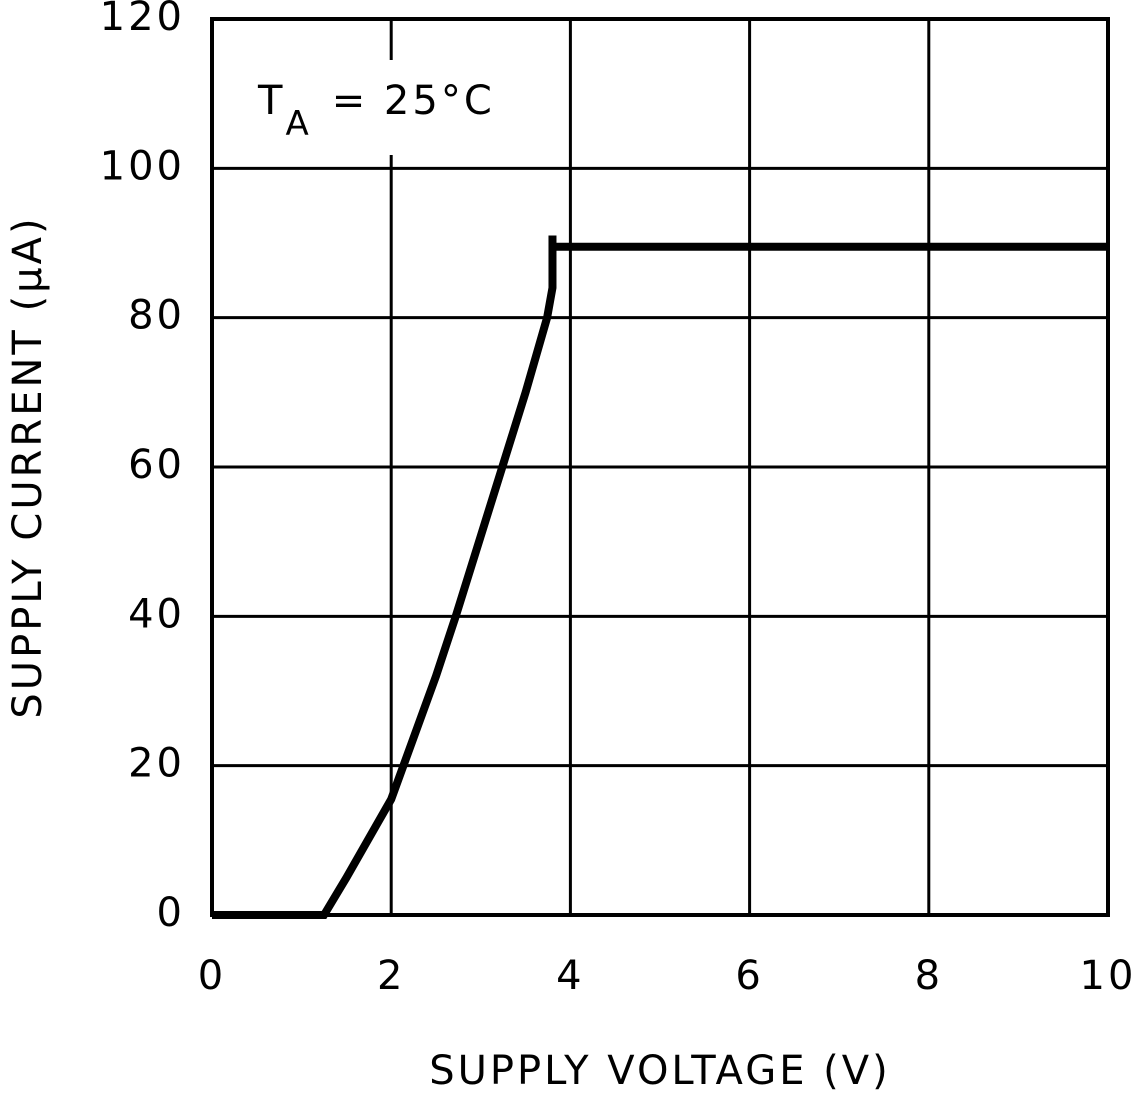  Describe the element at coordinates (660, 1071) in the screenshot. I see `x-axis-label: SUPPLY VOLTAGE (V)` at that location.